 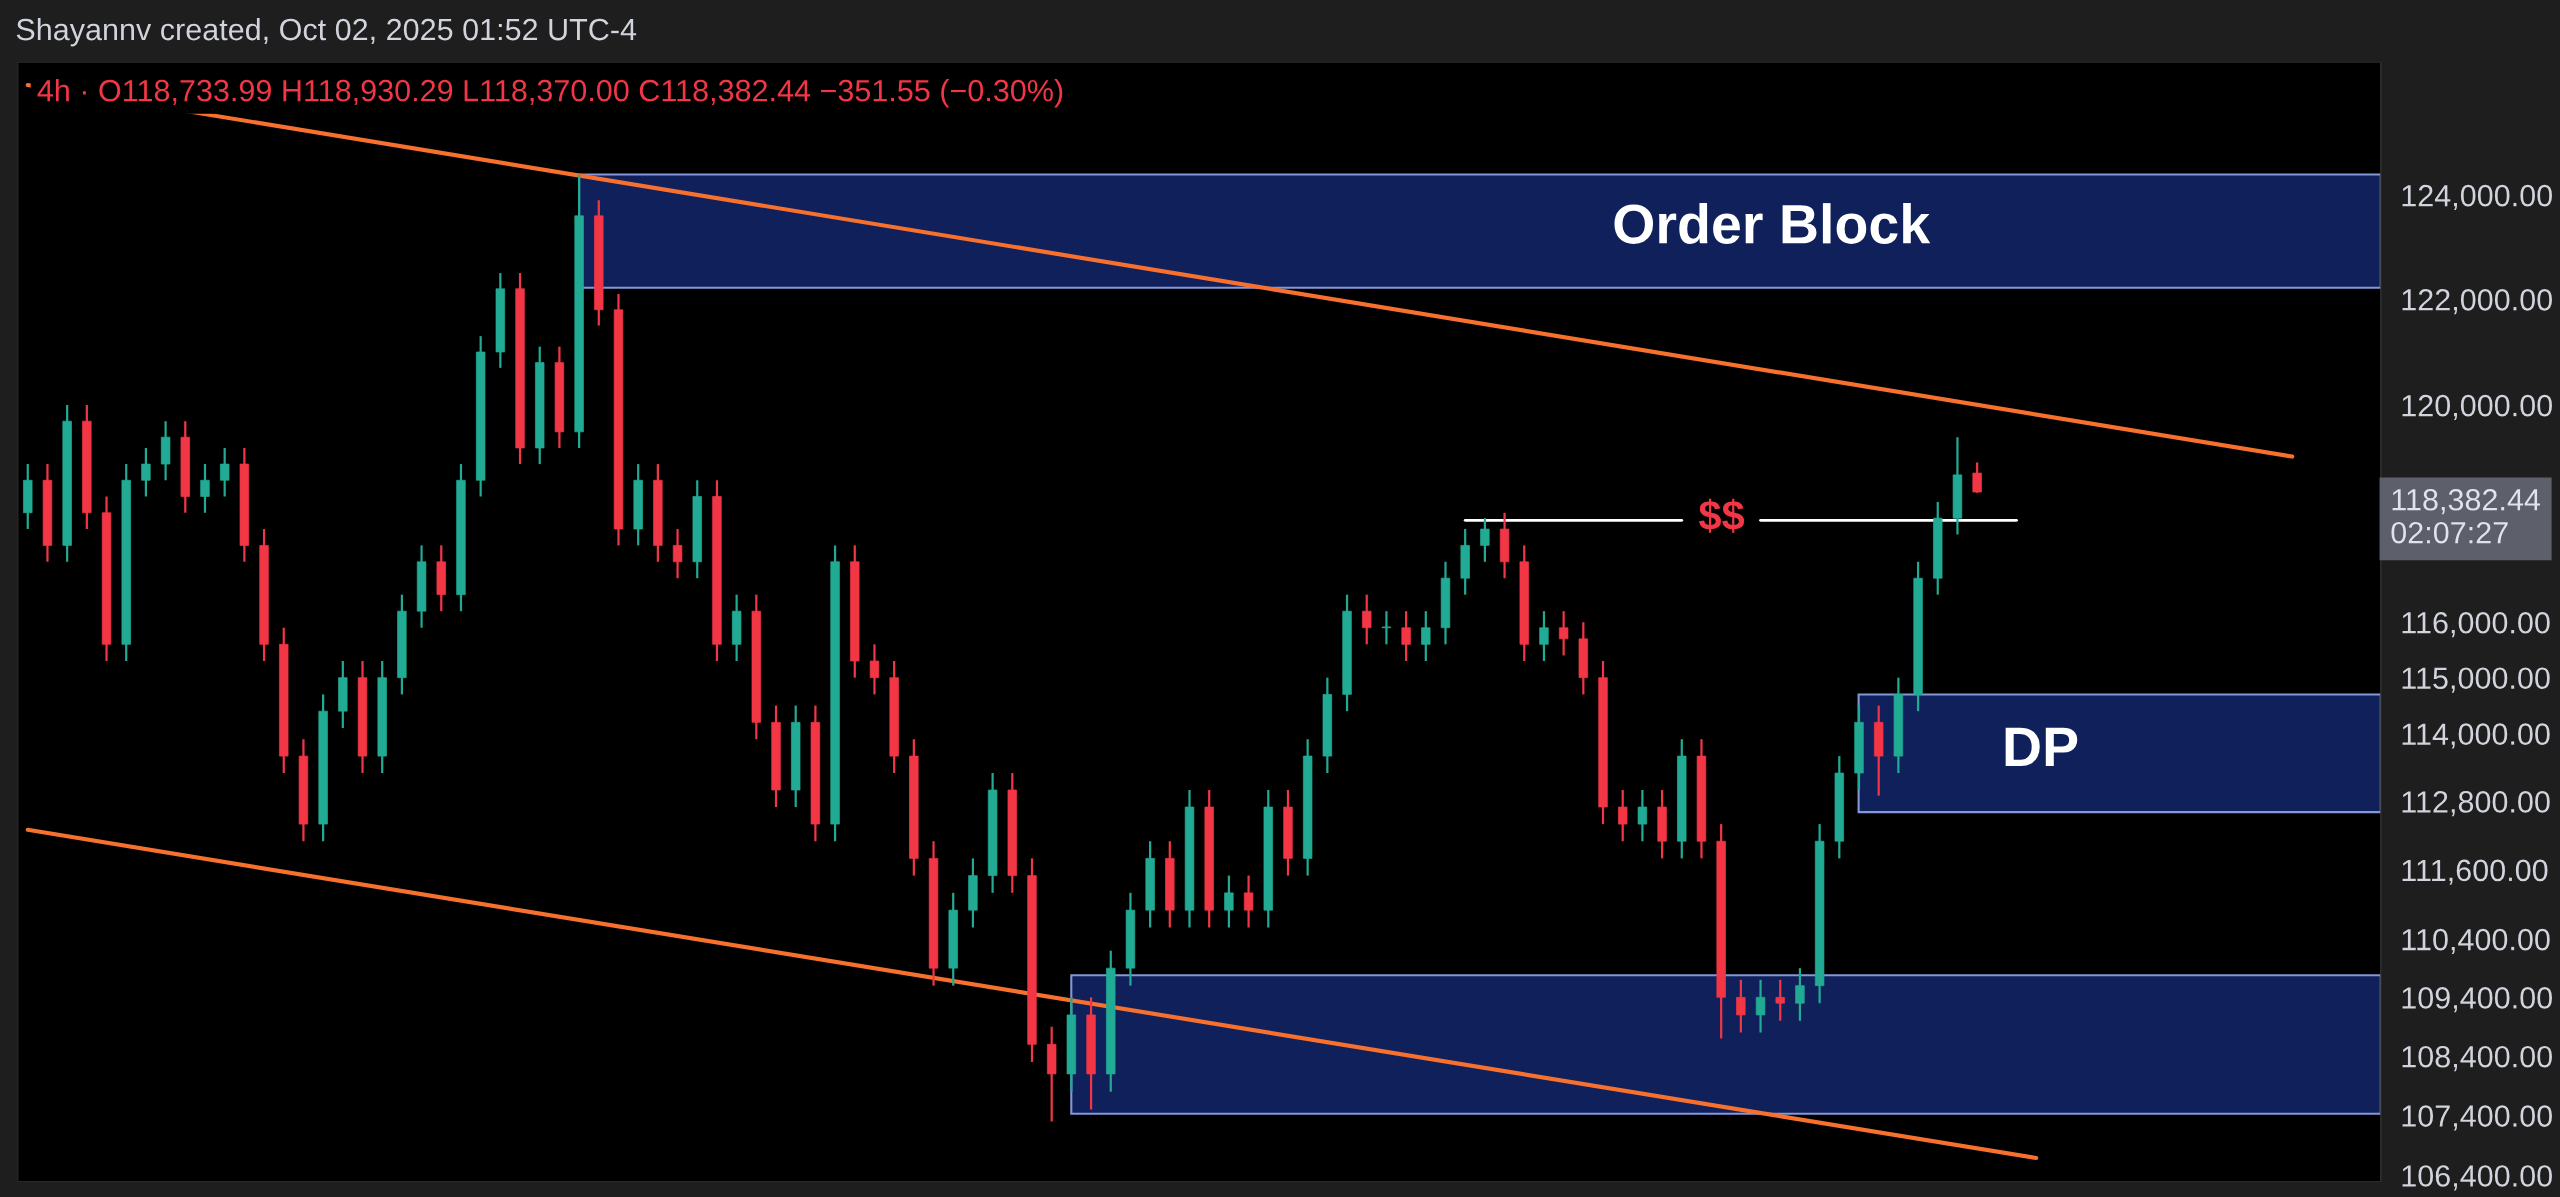 I want to click on y-tick-label: 120,000.00, so click(x=2477, y=407).